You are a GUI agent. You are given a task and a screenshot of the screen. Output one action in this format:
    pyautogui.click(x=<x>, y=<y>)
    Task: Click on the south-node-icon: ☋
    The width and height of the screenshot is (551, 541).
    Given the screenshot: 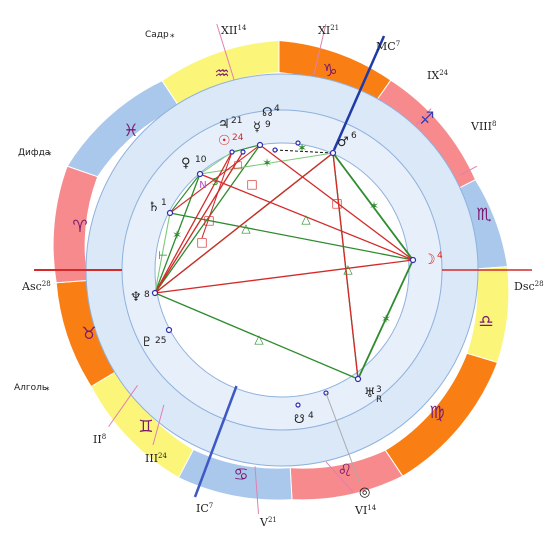 What is the action you would take?
    pyautogui.click(x=299, y=419)
    